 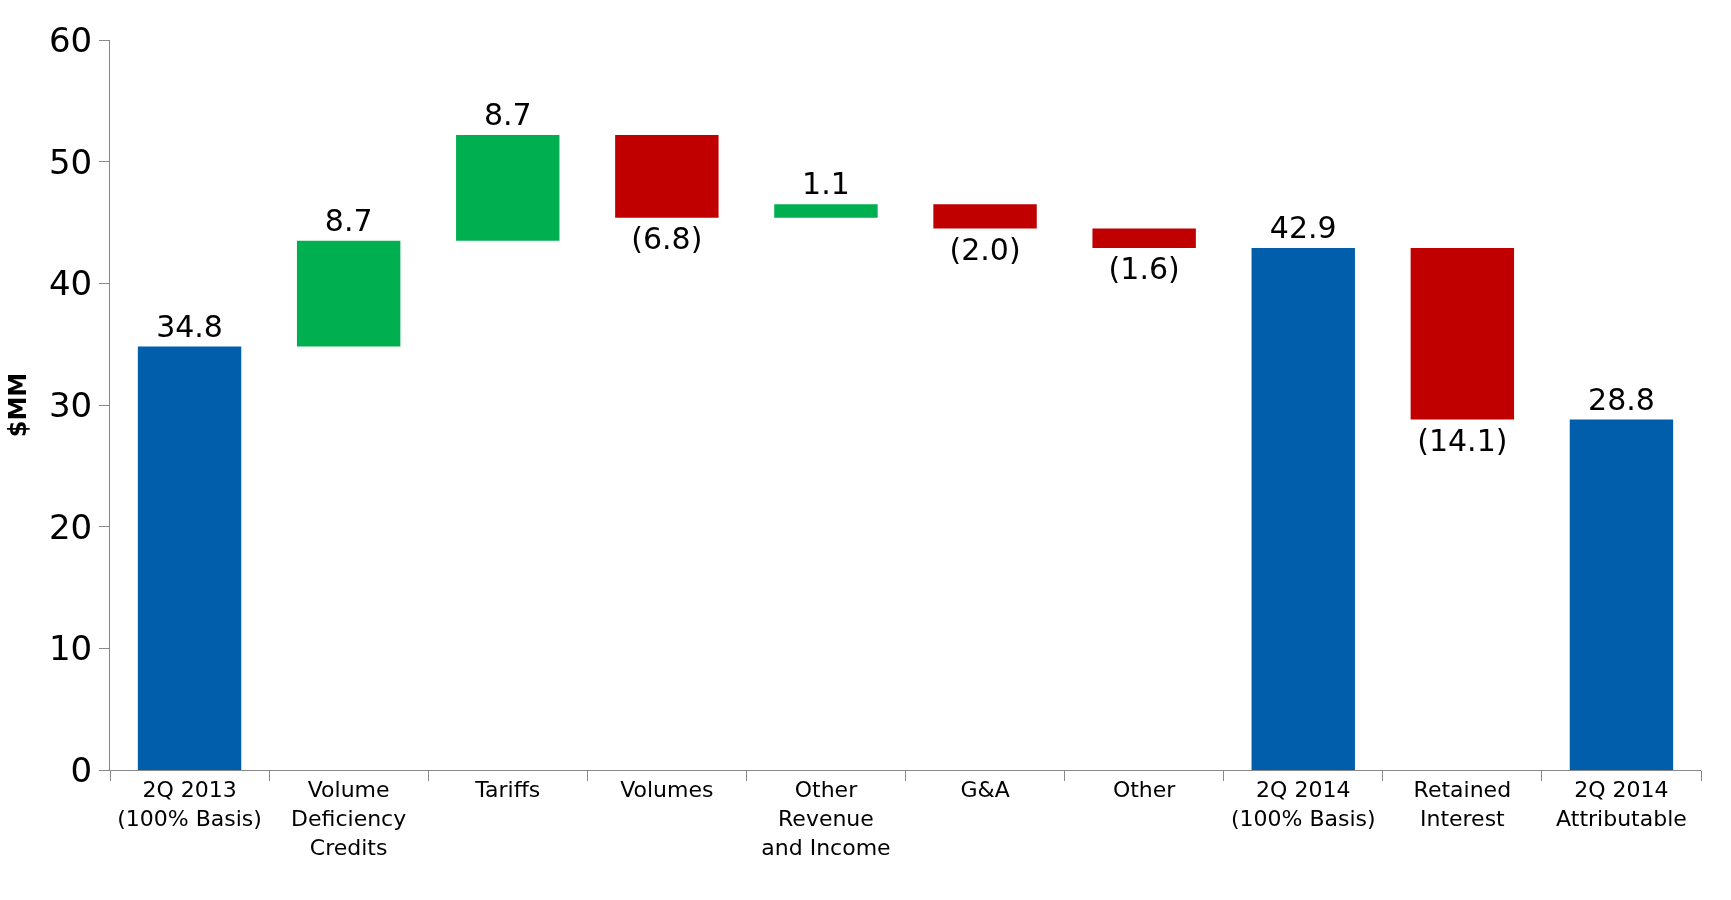 I want to click on y-tick-label: 60, so click(x=70, y=39).